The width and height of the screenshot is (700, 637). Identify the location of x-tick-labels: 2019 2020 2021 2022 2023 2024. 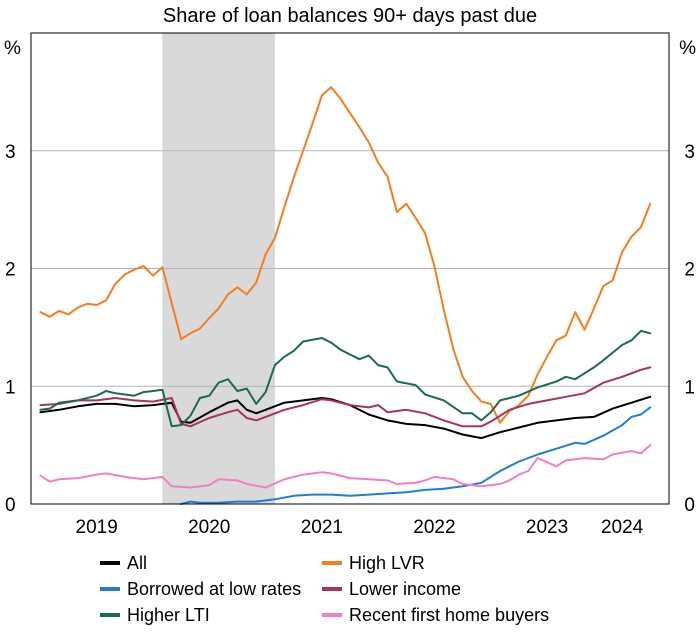
(360, 527).